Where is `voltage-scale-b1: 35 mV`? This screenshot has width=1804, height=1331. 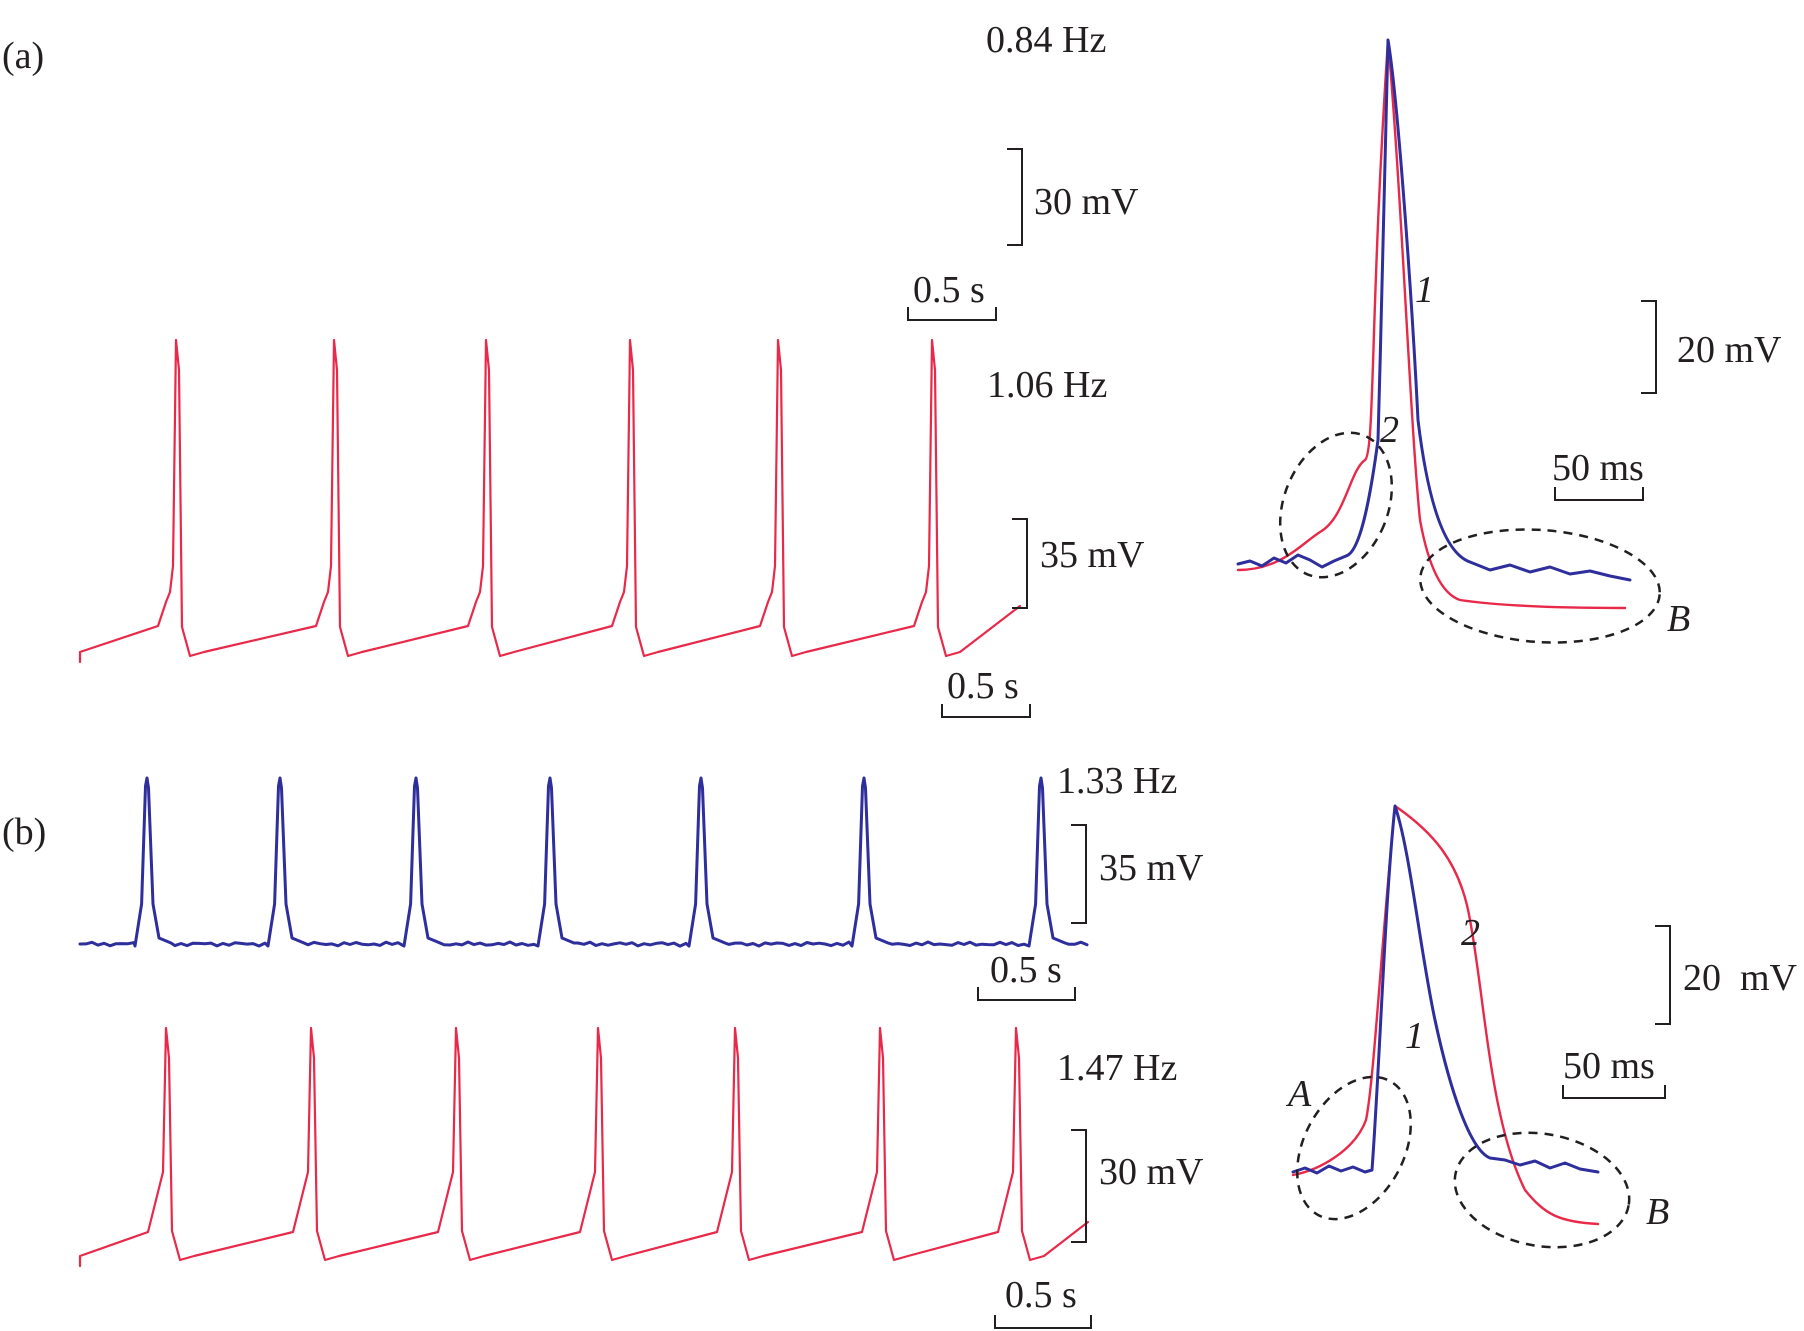 voltage-scale-b1: 35 mV is located at coordinates (1151, 868).